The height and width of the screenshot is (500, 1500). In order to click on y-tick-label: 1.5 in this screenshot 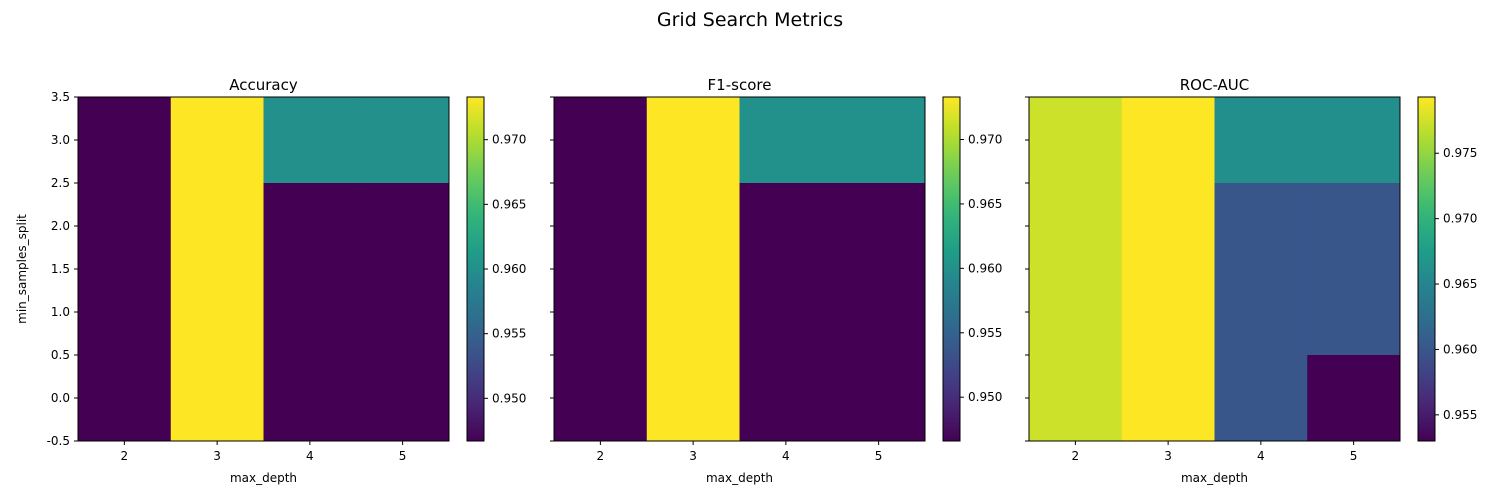, I will do `click(60, 269)`.